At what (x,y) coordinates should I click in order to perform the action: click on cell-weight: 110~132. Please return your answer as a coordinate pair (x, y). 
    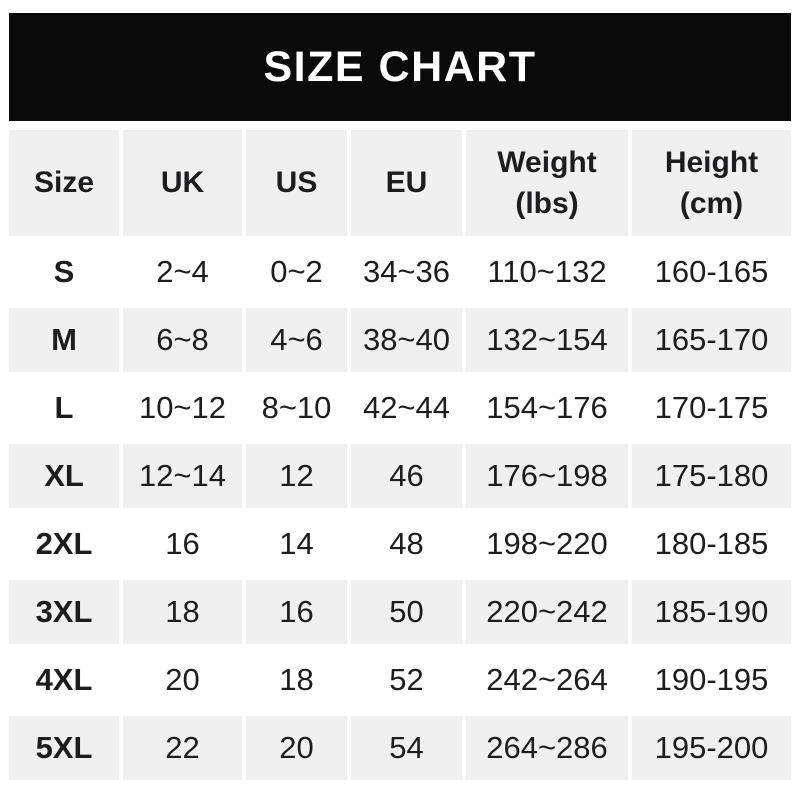
    Looking at the image, I should click on (547, 272).